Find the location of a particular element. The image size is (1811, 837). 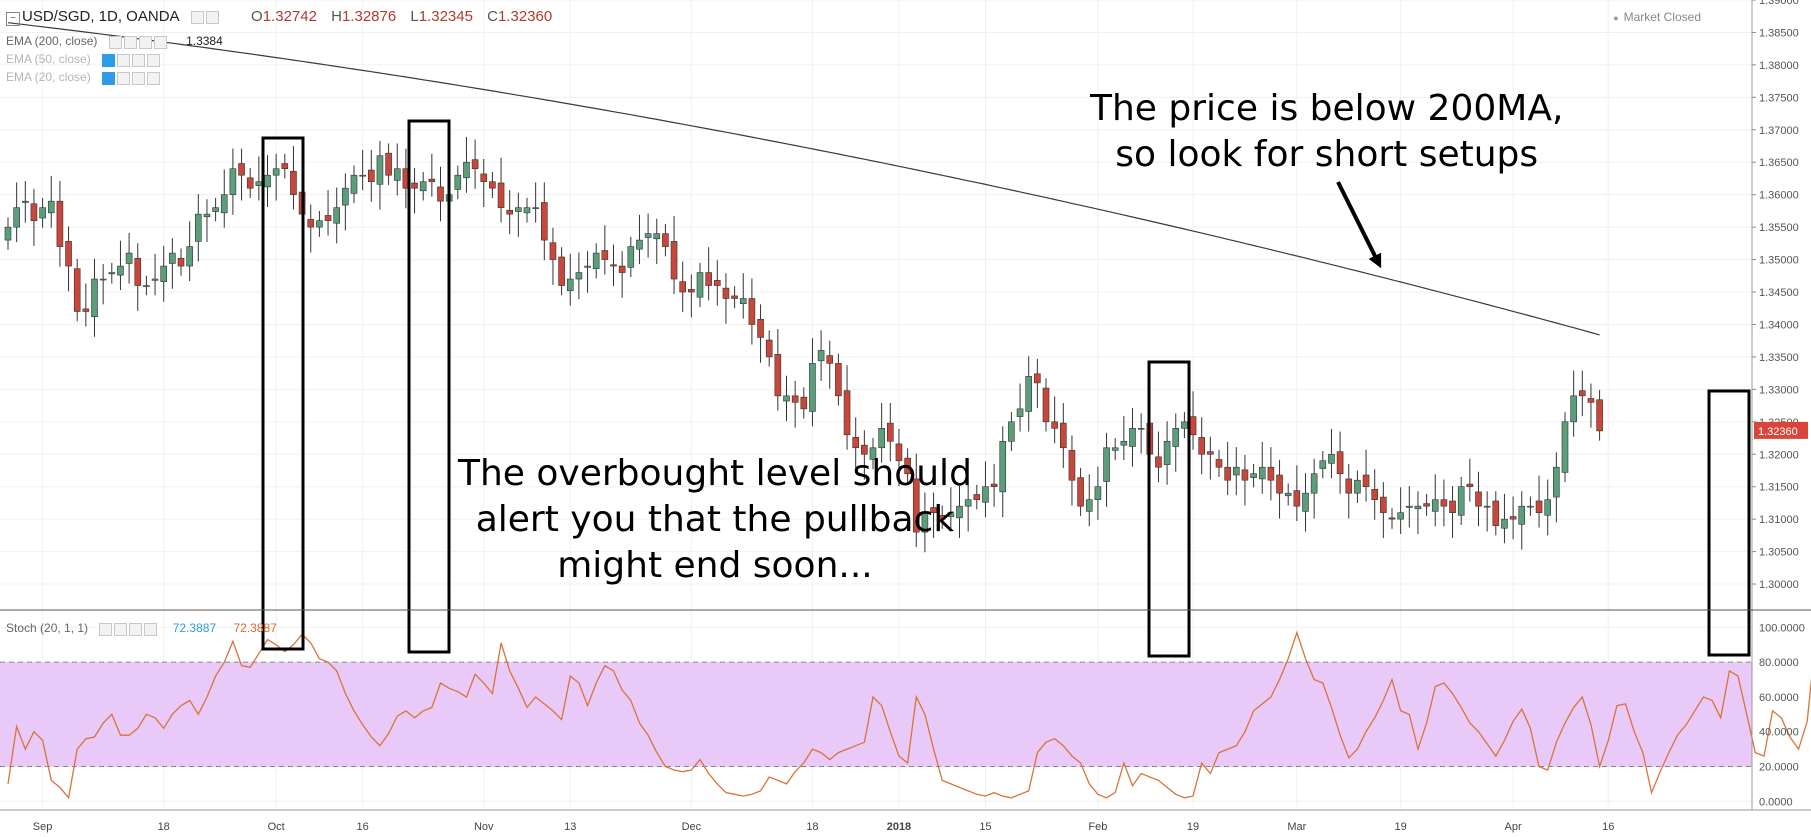

indicator-ema-200: EMA (200, close) 1.3384 is located at coordinates (114, 41).